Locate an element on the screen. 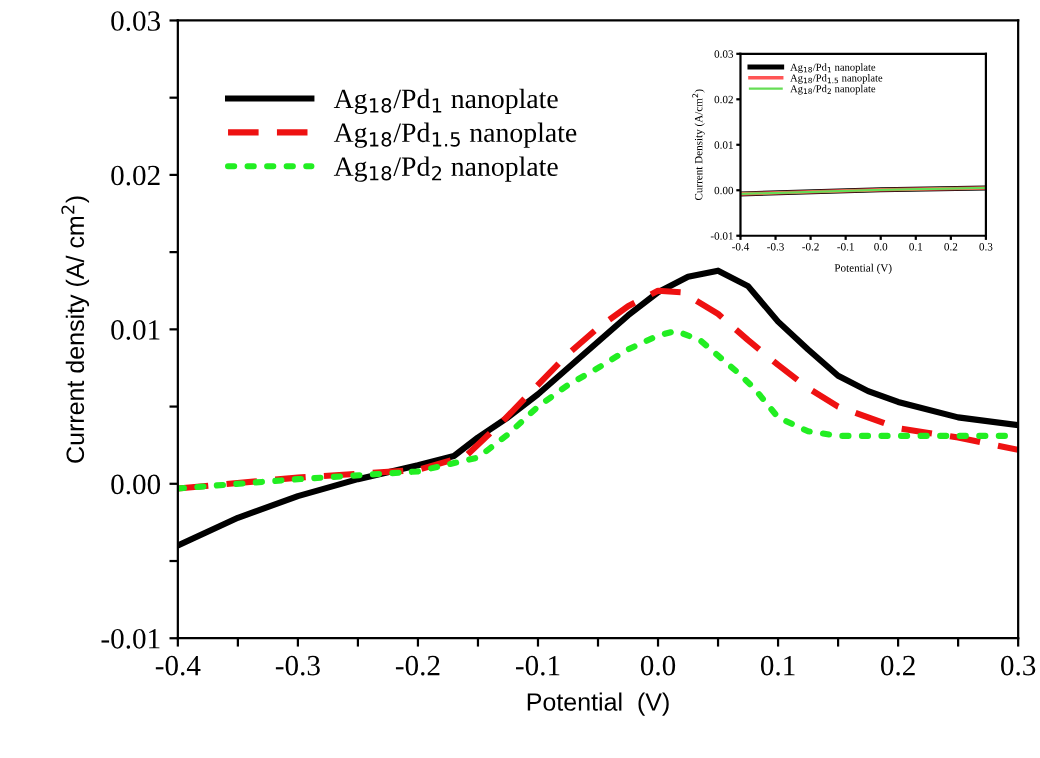 This screenshot has width=1040, height=758. y-tick-label: -0.01 is located at coordinates (130, 638).